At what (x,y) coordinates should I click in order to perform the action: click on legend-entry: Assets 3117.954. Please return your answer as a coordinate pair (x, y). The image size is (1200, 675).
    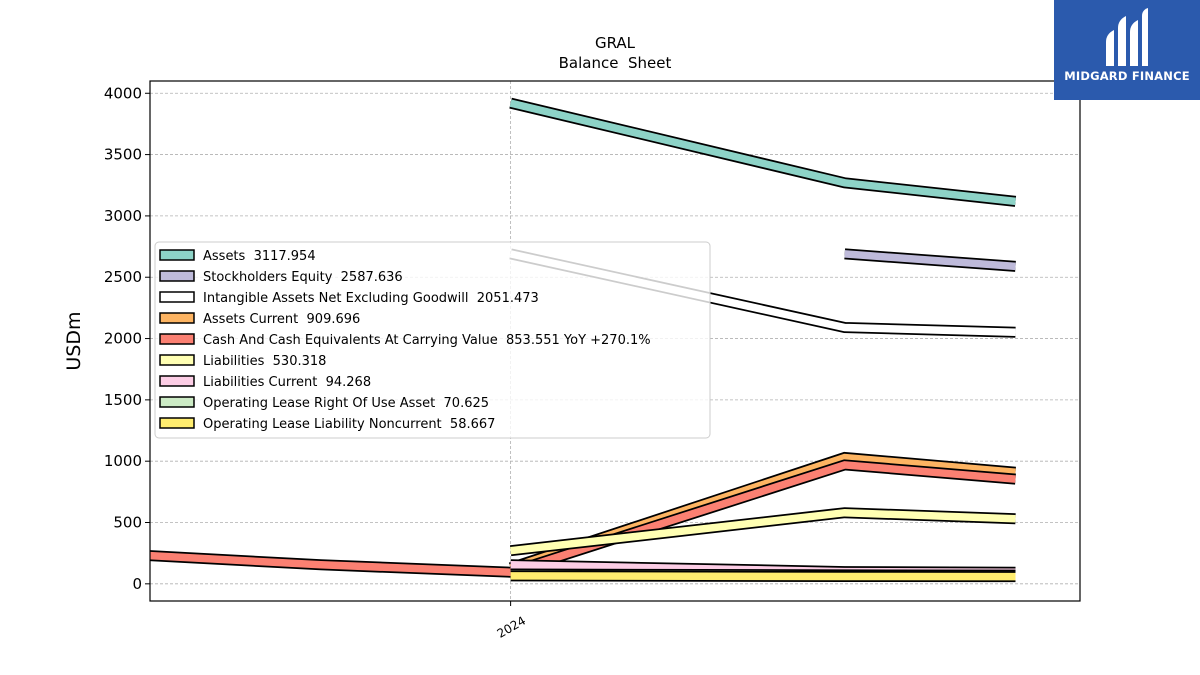
    Looking at the image, I should click on (259, 256).